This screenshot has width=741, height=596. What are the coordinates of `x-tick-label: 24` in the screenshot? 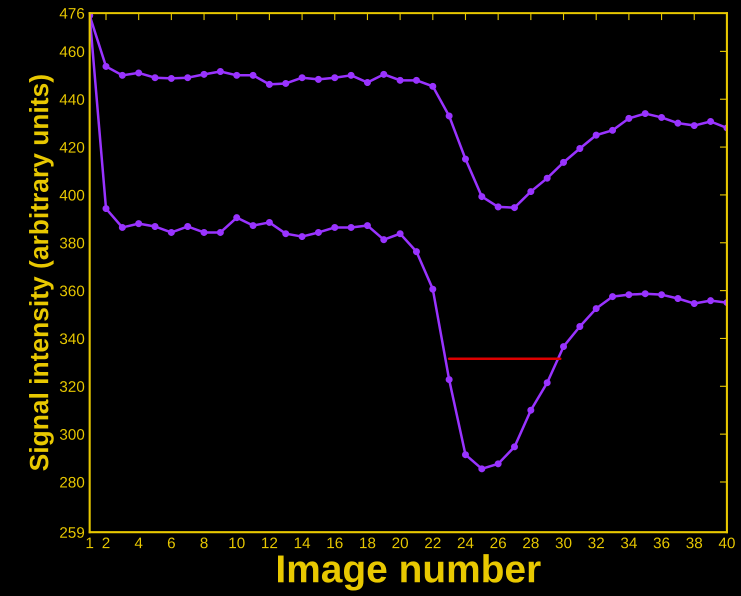 It's located at (466, 542).